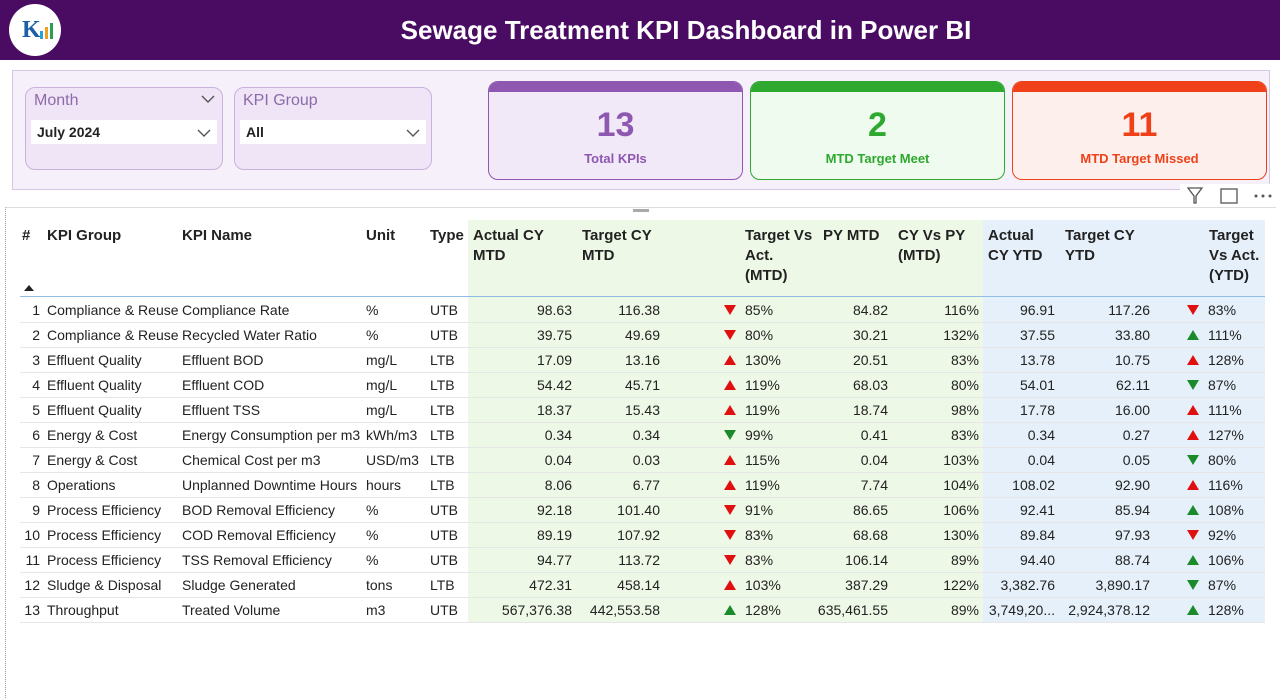  What do you see at coordinates (1229, 196) in the screenshot?
I see `focus-icon` at bounding box center [1229, 196].